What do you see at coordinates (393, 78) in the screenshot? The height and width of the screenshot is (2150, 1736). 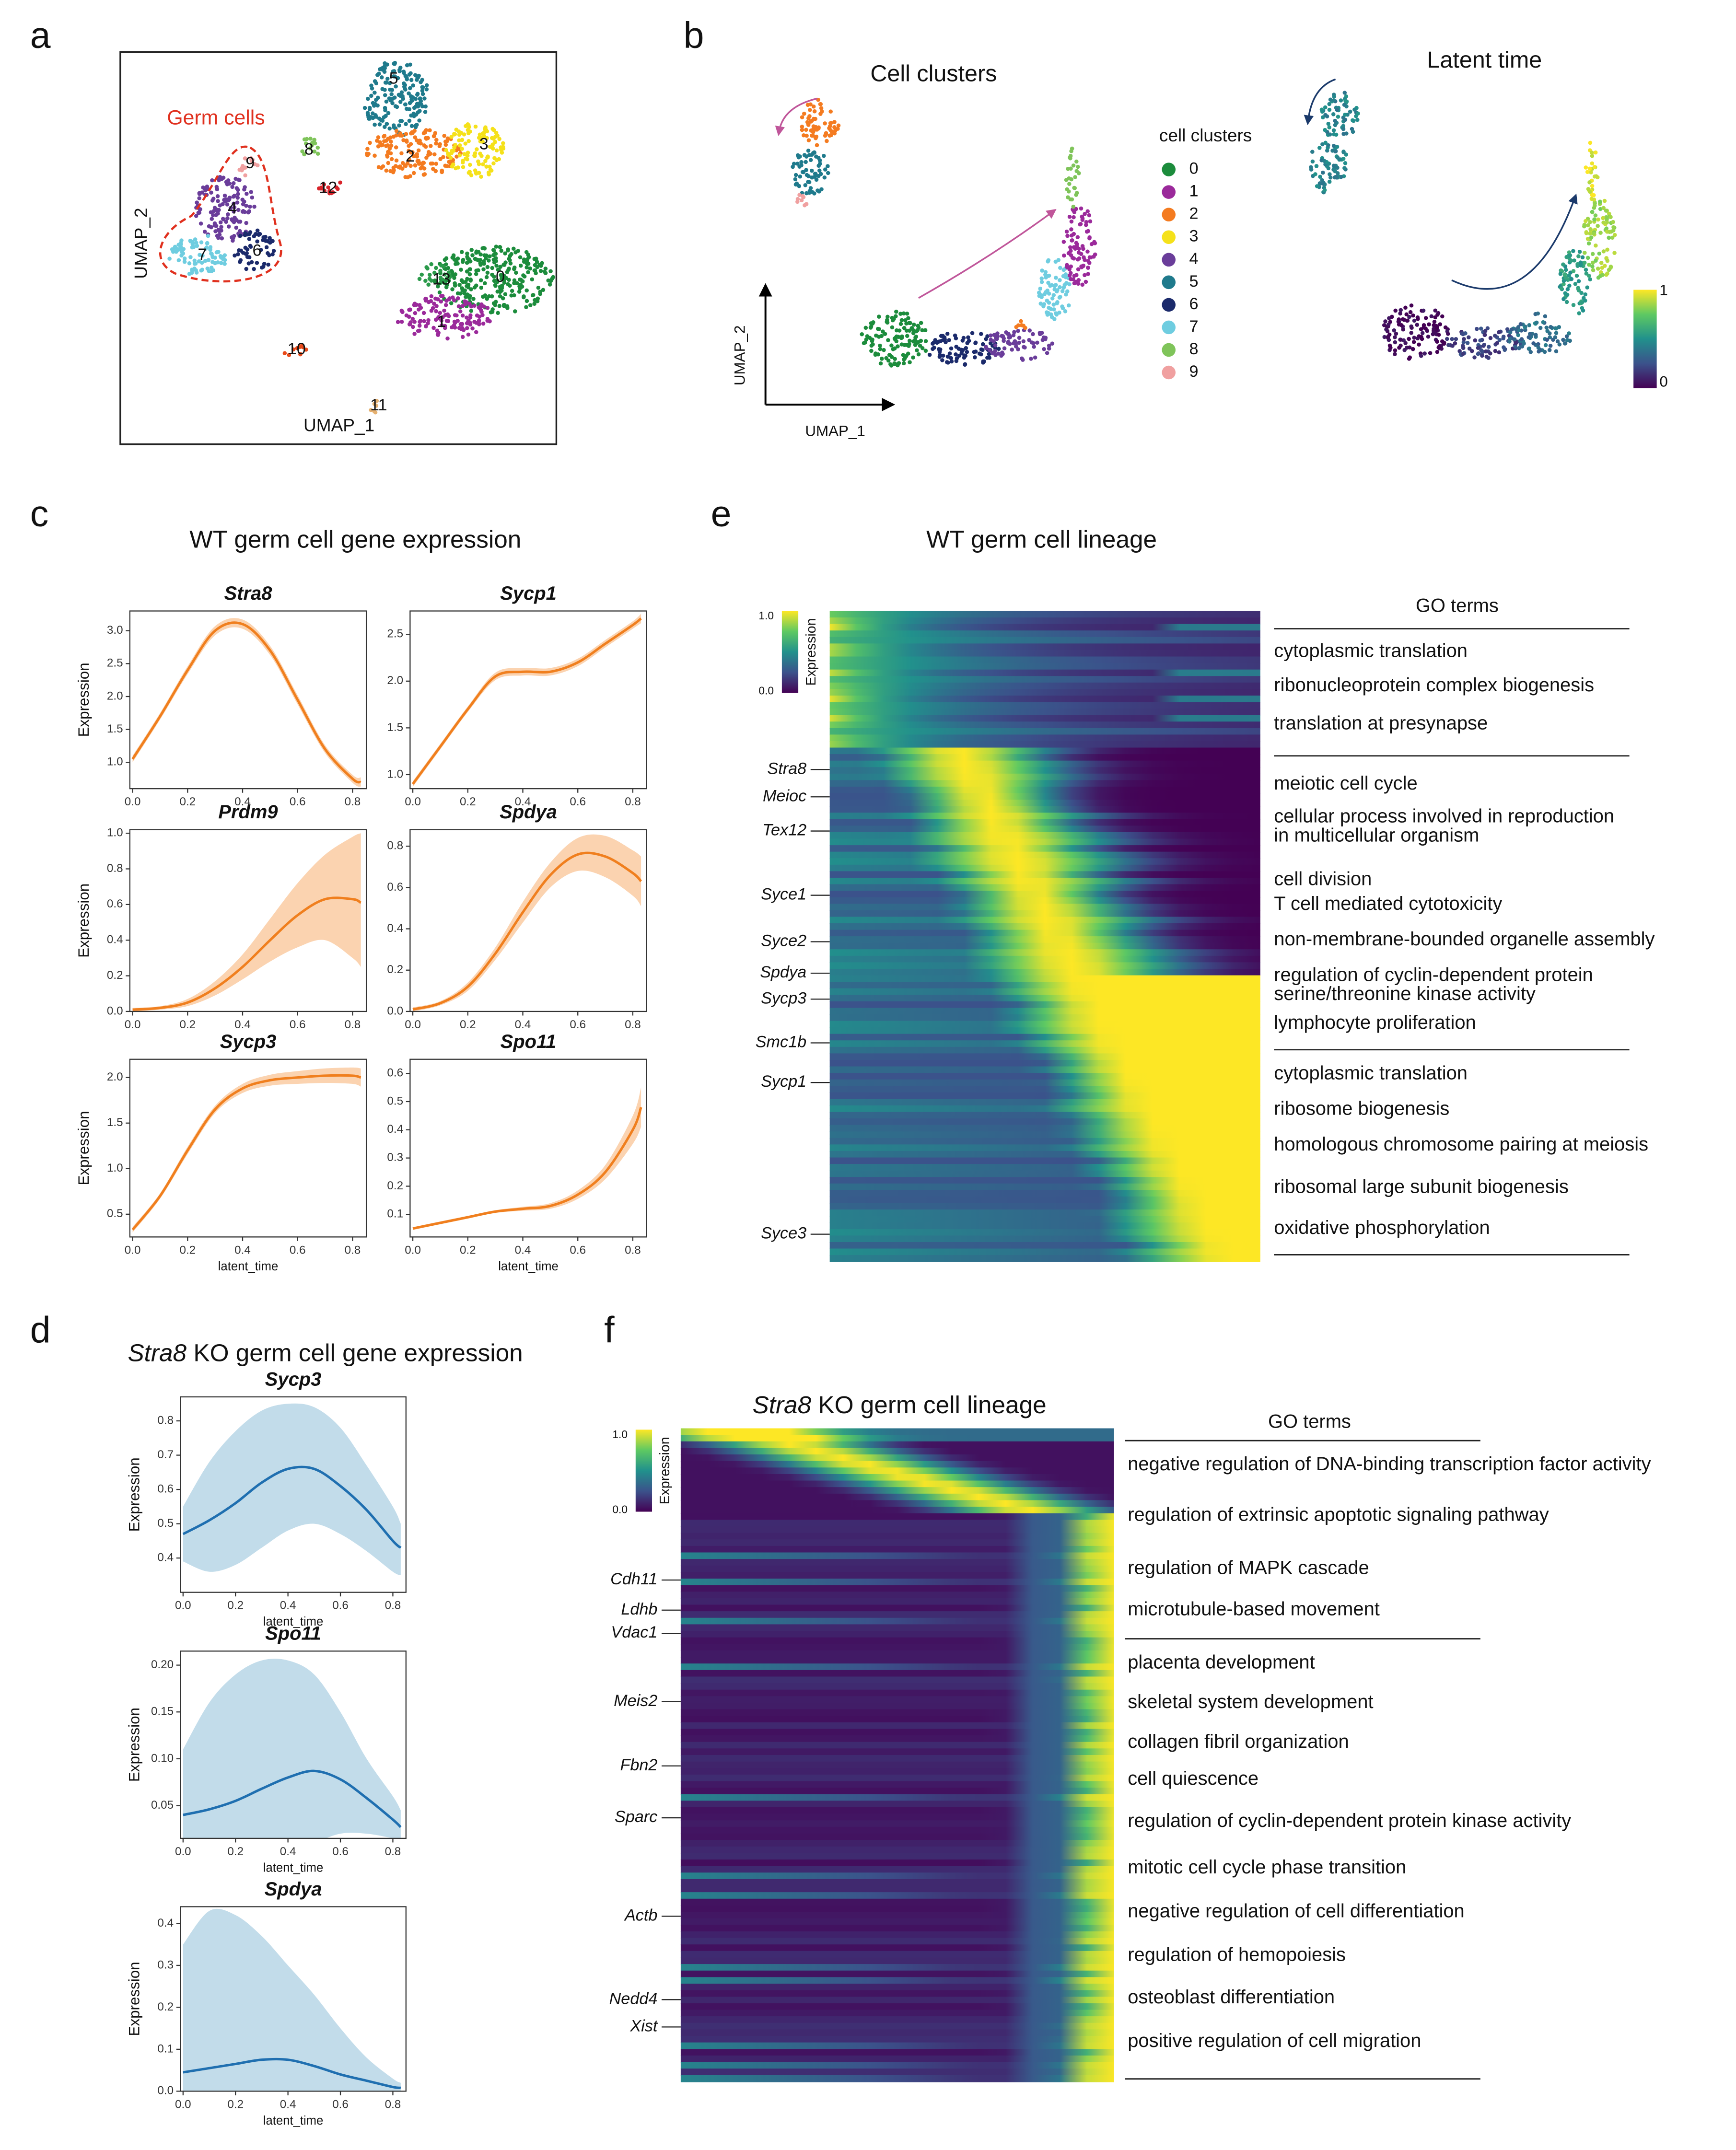 I see `cluster-label: 5` at bounding box center [393, 78].